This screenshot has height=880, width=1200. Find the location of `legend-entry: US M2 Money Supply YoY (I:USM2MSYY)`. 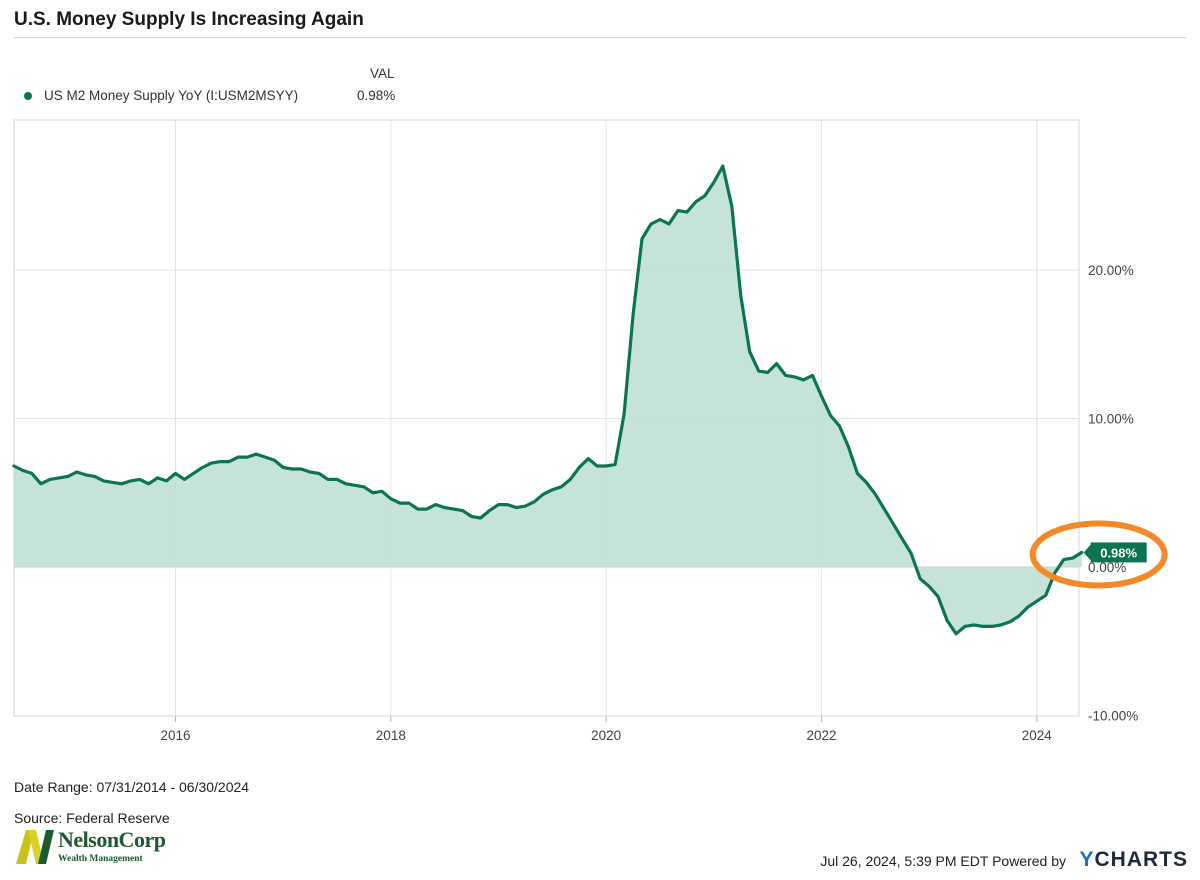

legend-entry: US M2 Money Supply YoY (I:USM2MSYY) is located at coordinates (161, 95).